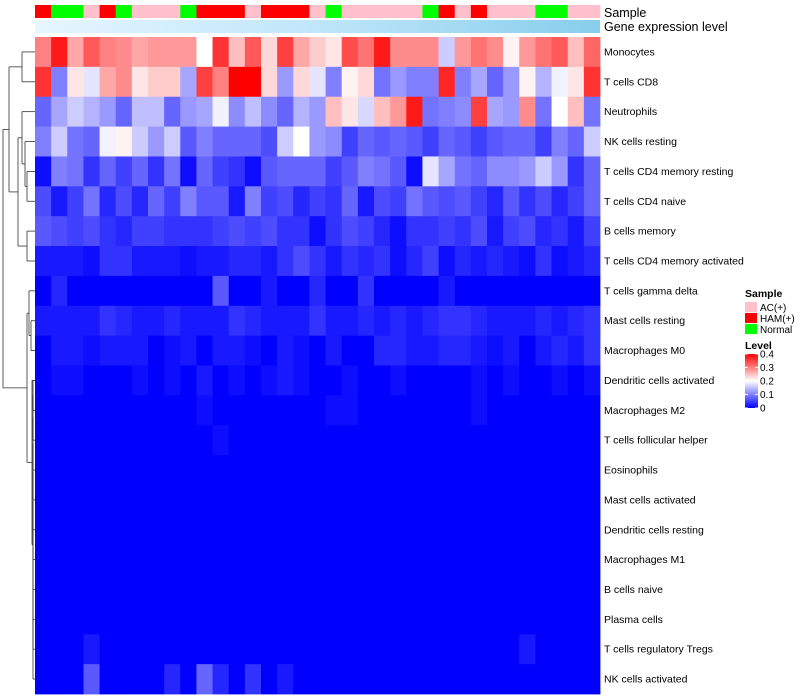  Describe the element at coordinates (633, 590) in the screenshot. I see `row-label: B cells naive` at that location.